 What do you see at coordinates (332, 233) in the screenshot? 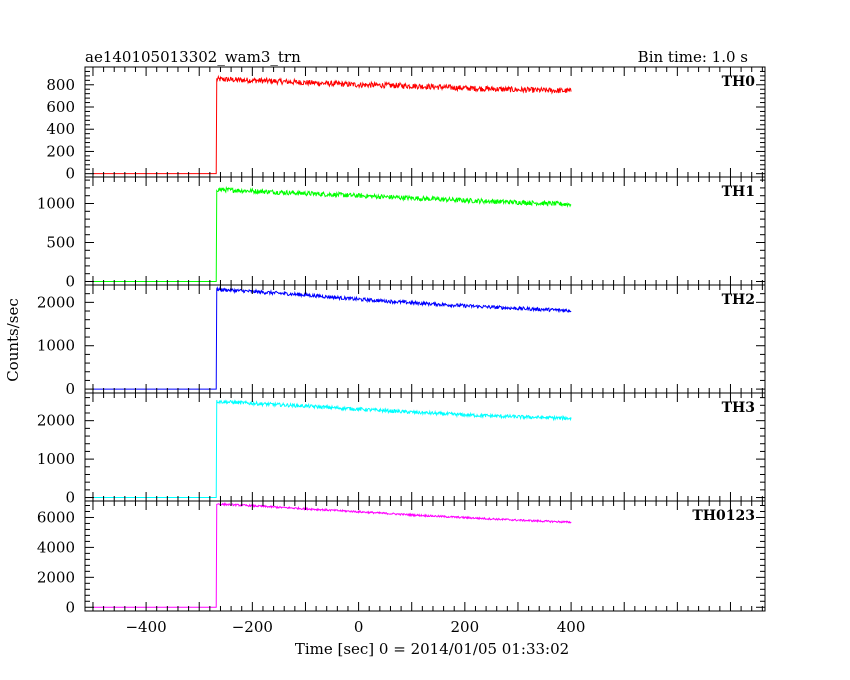
I see `series-line-th1` at bounding box center [332, 233].